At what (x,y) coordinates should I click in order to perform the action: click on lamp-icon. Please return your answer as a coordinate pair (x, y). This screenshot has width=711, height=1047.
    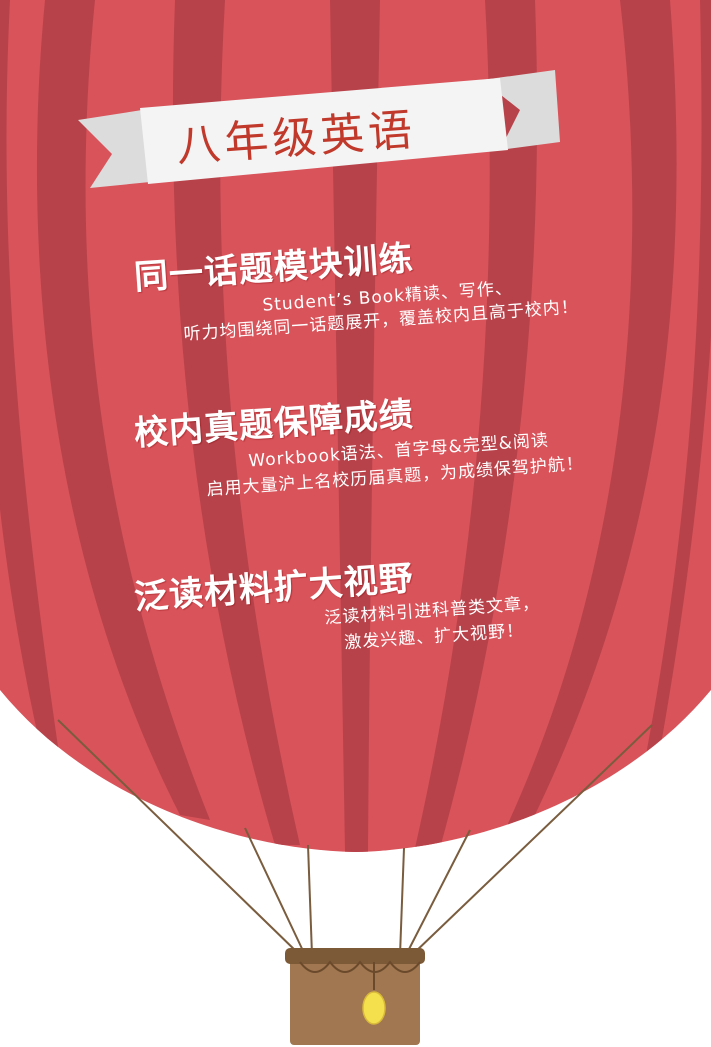
    Looking at the image, I should click on (374, 1008).